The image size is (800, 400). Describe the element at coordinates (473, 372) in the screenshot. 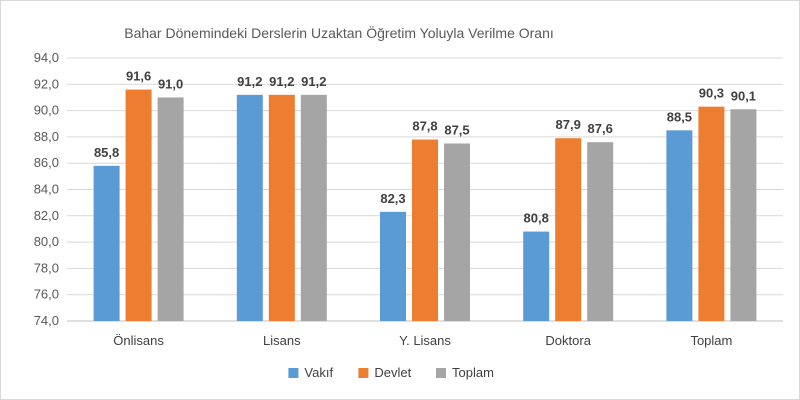

I see `legend-label: Toplam` at that location.